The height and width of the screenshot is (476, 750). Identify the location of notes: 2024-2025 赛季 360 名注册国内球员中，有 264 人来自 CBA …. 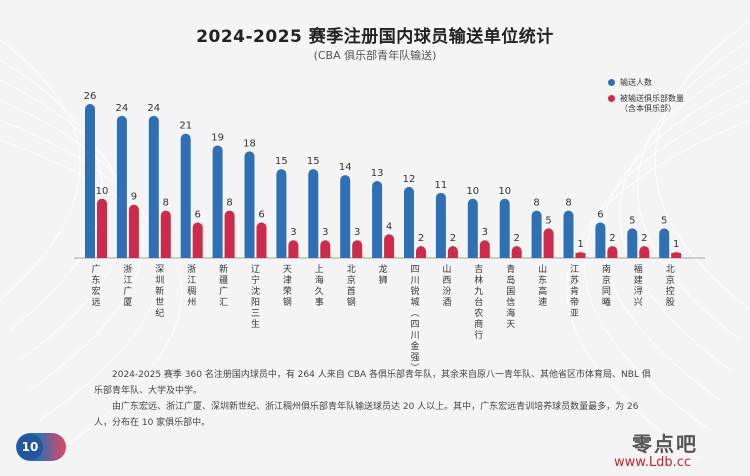
(374, 399).